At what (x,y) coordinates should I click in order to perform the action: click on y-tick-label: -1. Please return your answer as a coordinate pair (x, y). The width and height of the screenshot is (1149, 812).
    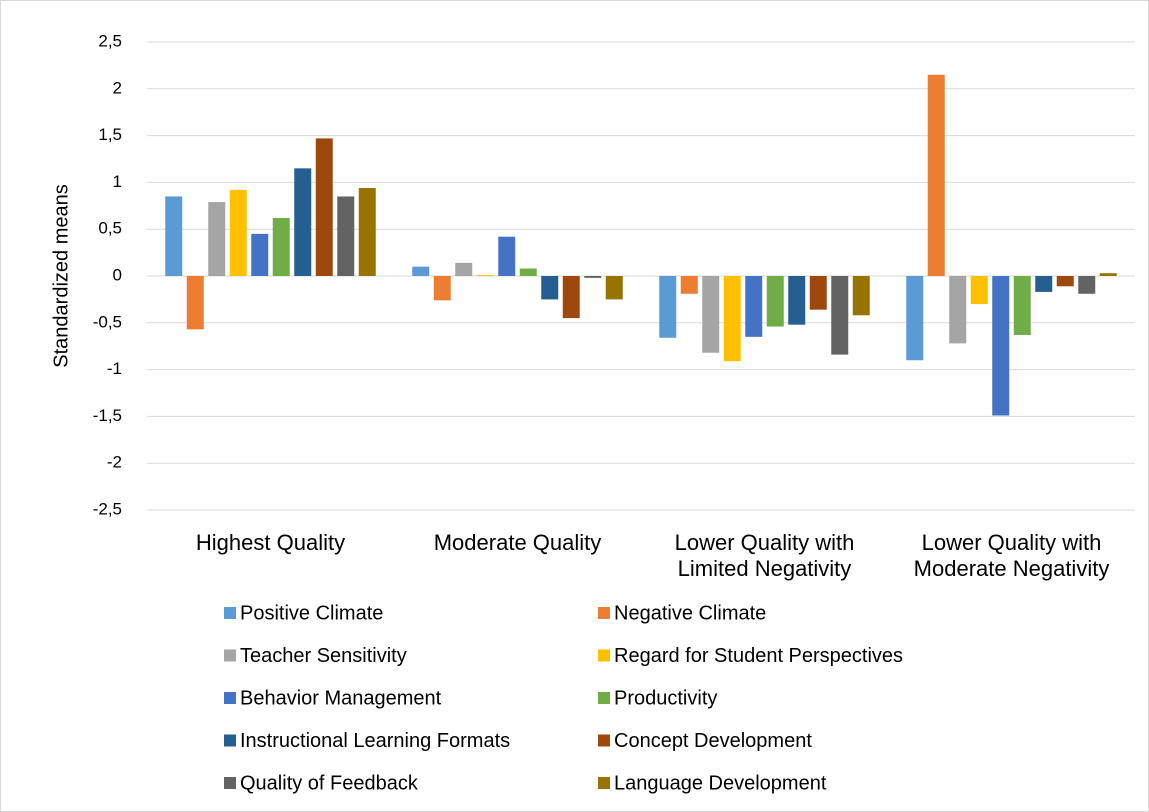
    Looking at the image, I should click on (114, 368).